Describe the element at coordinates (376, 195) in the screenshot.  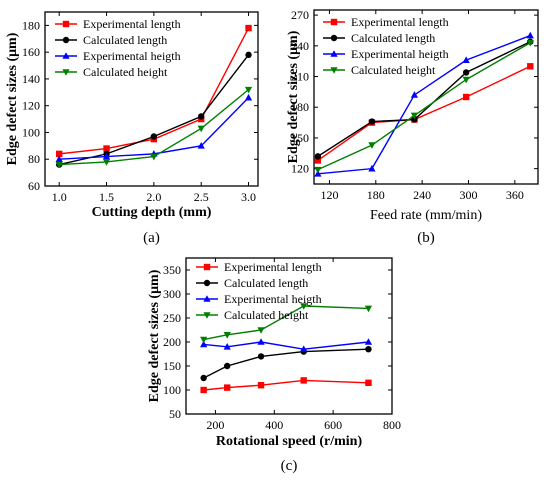
I see `x-tick-label: 180` at that location.